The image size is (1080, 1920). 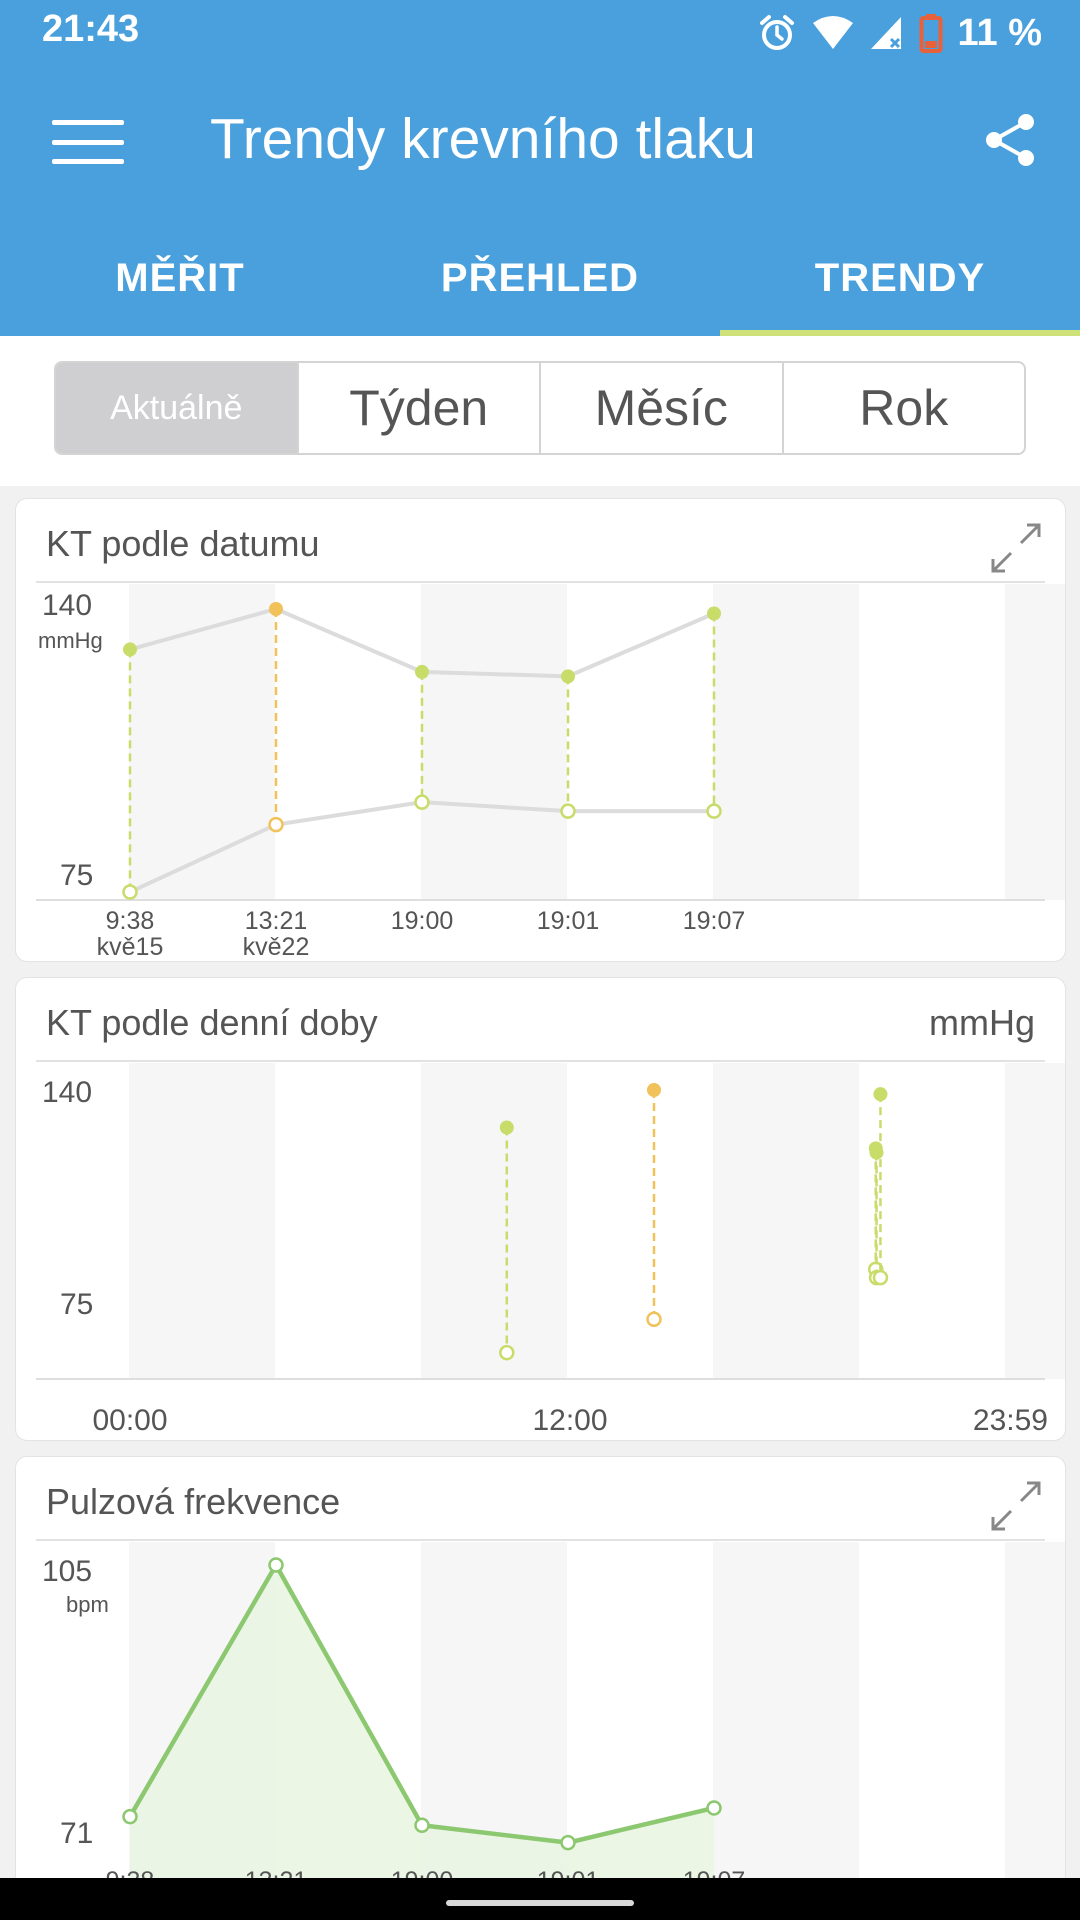 I want to click on x-tick-label: 19:07, so click(x=714, y=921).